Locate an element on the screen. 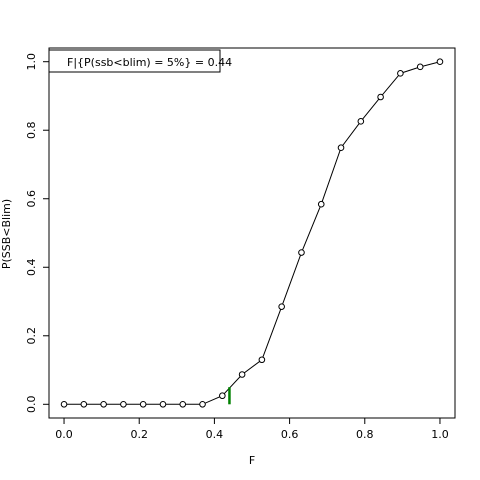 The height and width of the screenshot is (480, 480). legend: F|{P(ssb<blim) = 5%} = 0.44 is located at coordinates (140, 61).